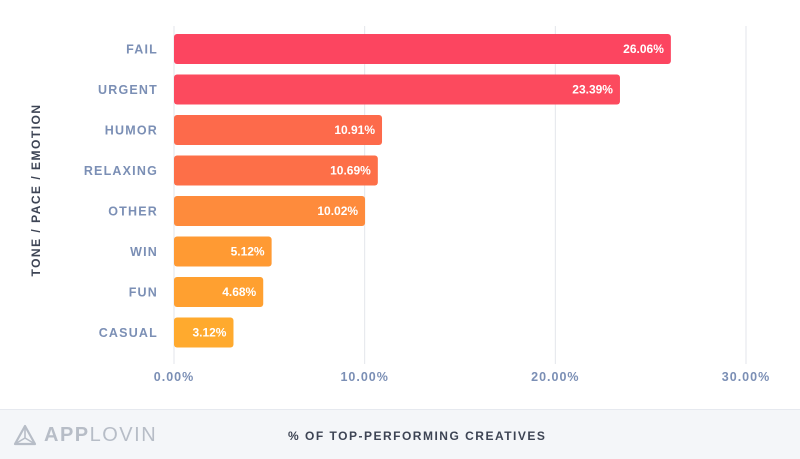 The image size is (800, 459). Describe the element at coordinates (144, 252) in the screenshot. I see `category-label: WIN` at that location.